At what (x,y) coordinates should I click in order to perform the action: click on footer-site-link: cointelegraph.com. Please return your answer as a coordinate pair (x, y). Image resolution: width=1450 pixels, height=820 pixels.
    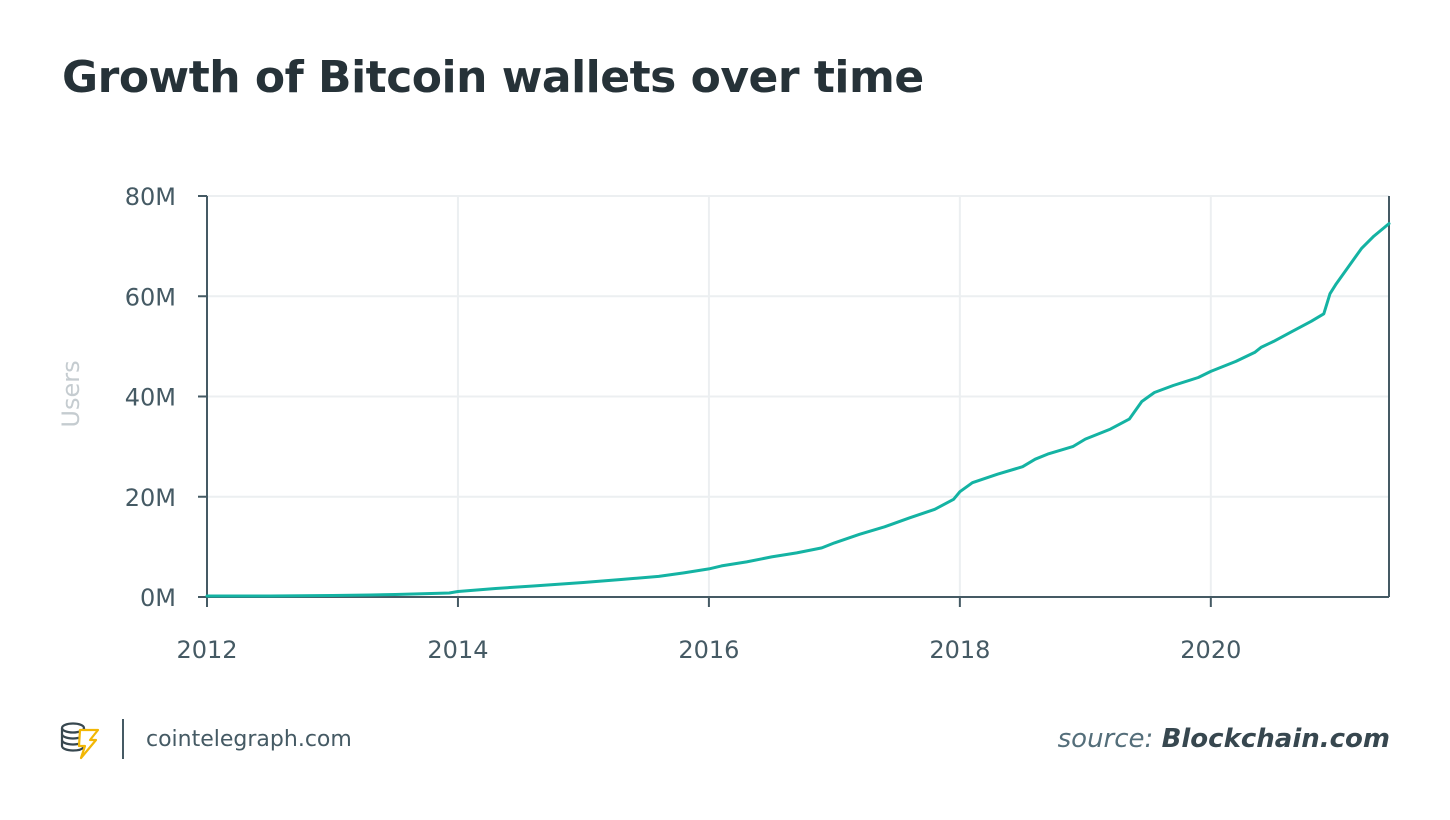
    Looking at the image, I should click on (249, 739).